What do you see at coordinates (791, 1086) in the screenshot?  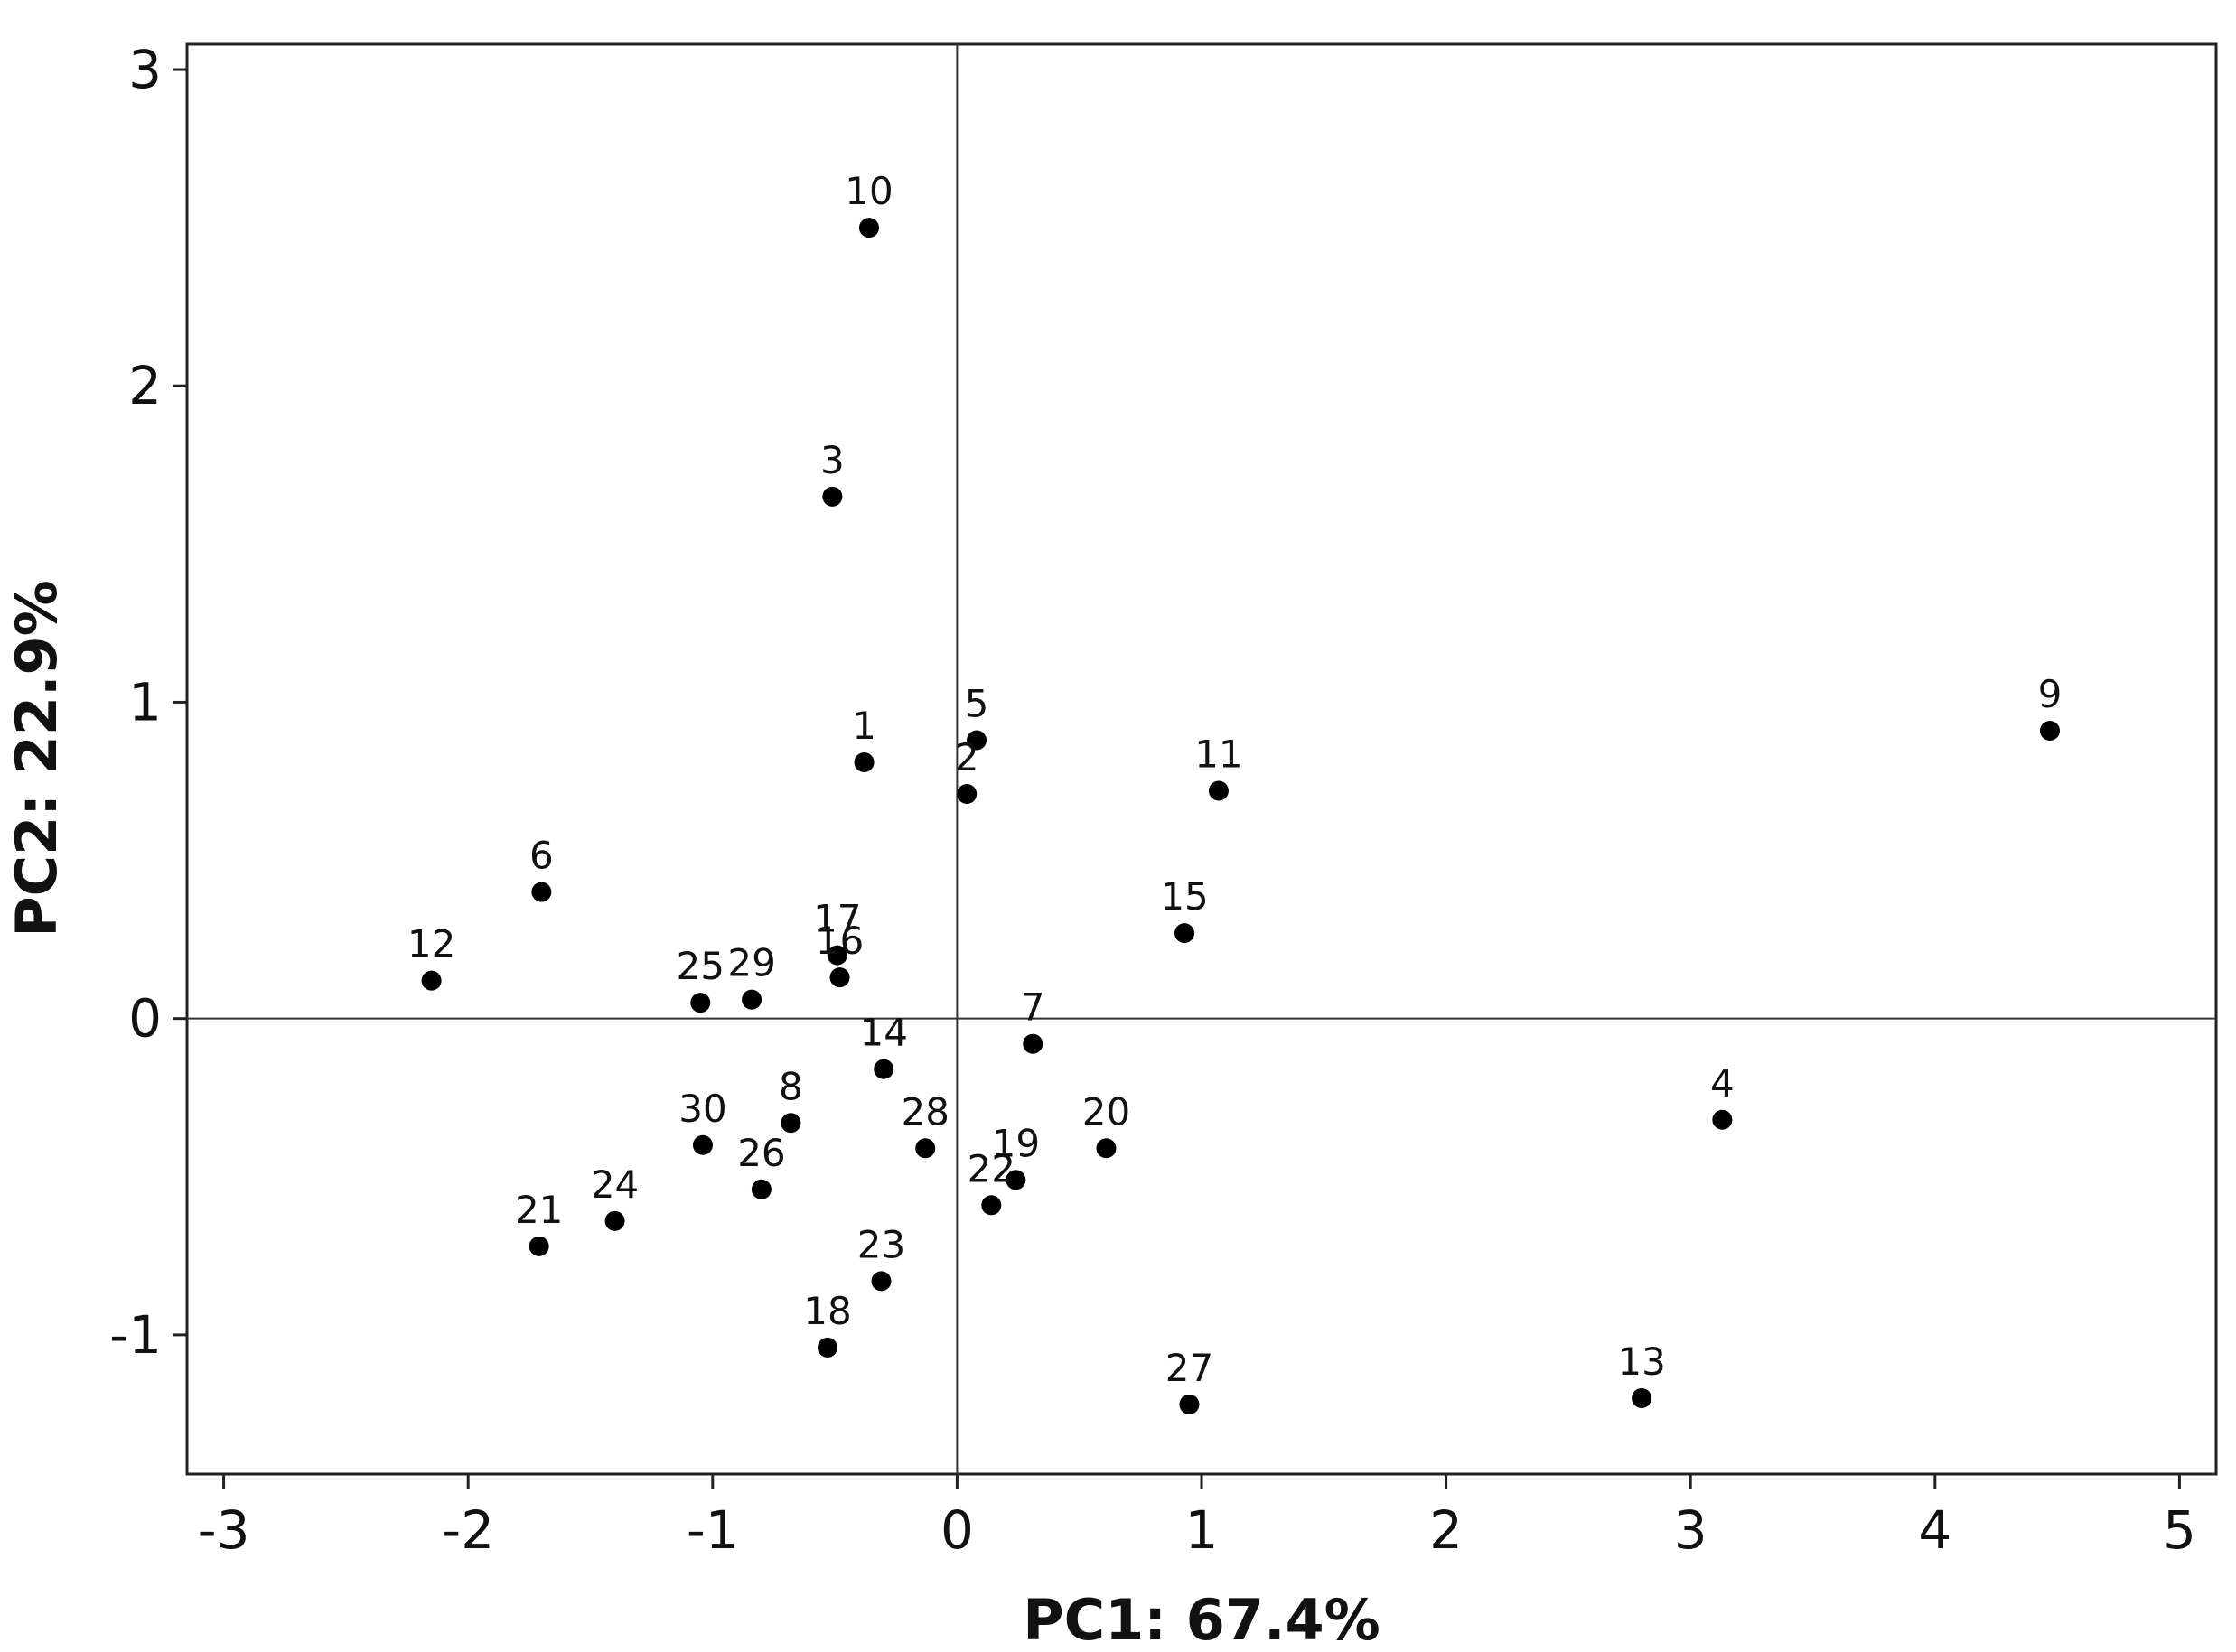 I see `data-point-label: 8` at bounding box center [791, 1086].